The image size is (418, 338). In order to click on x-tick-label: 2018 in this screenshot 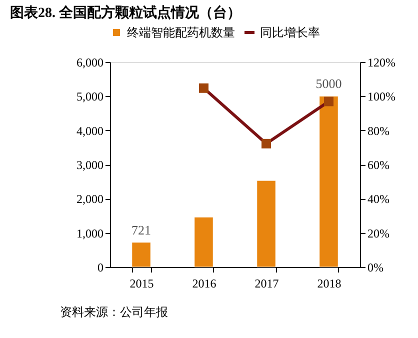, I will do `click(329, 283)`.